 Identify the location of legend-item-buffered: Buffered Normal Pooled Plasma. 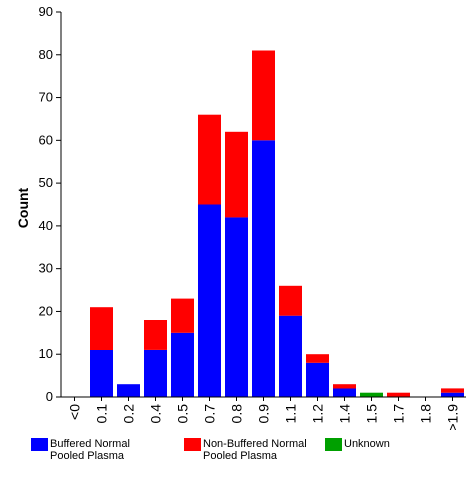
(86, 450).